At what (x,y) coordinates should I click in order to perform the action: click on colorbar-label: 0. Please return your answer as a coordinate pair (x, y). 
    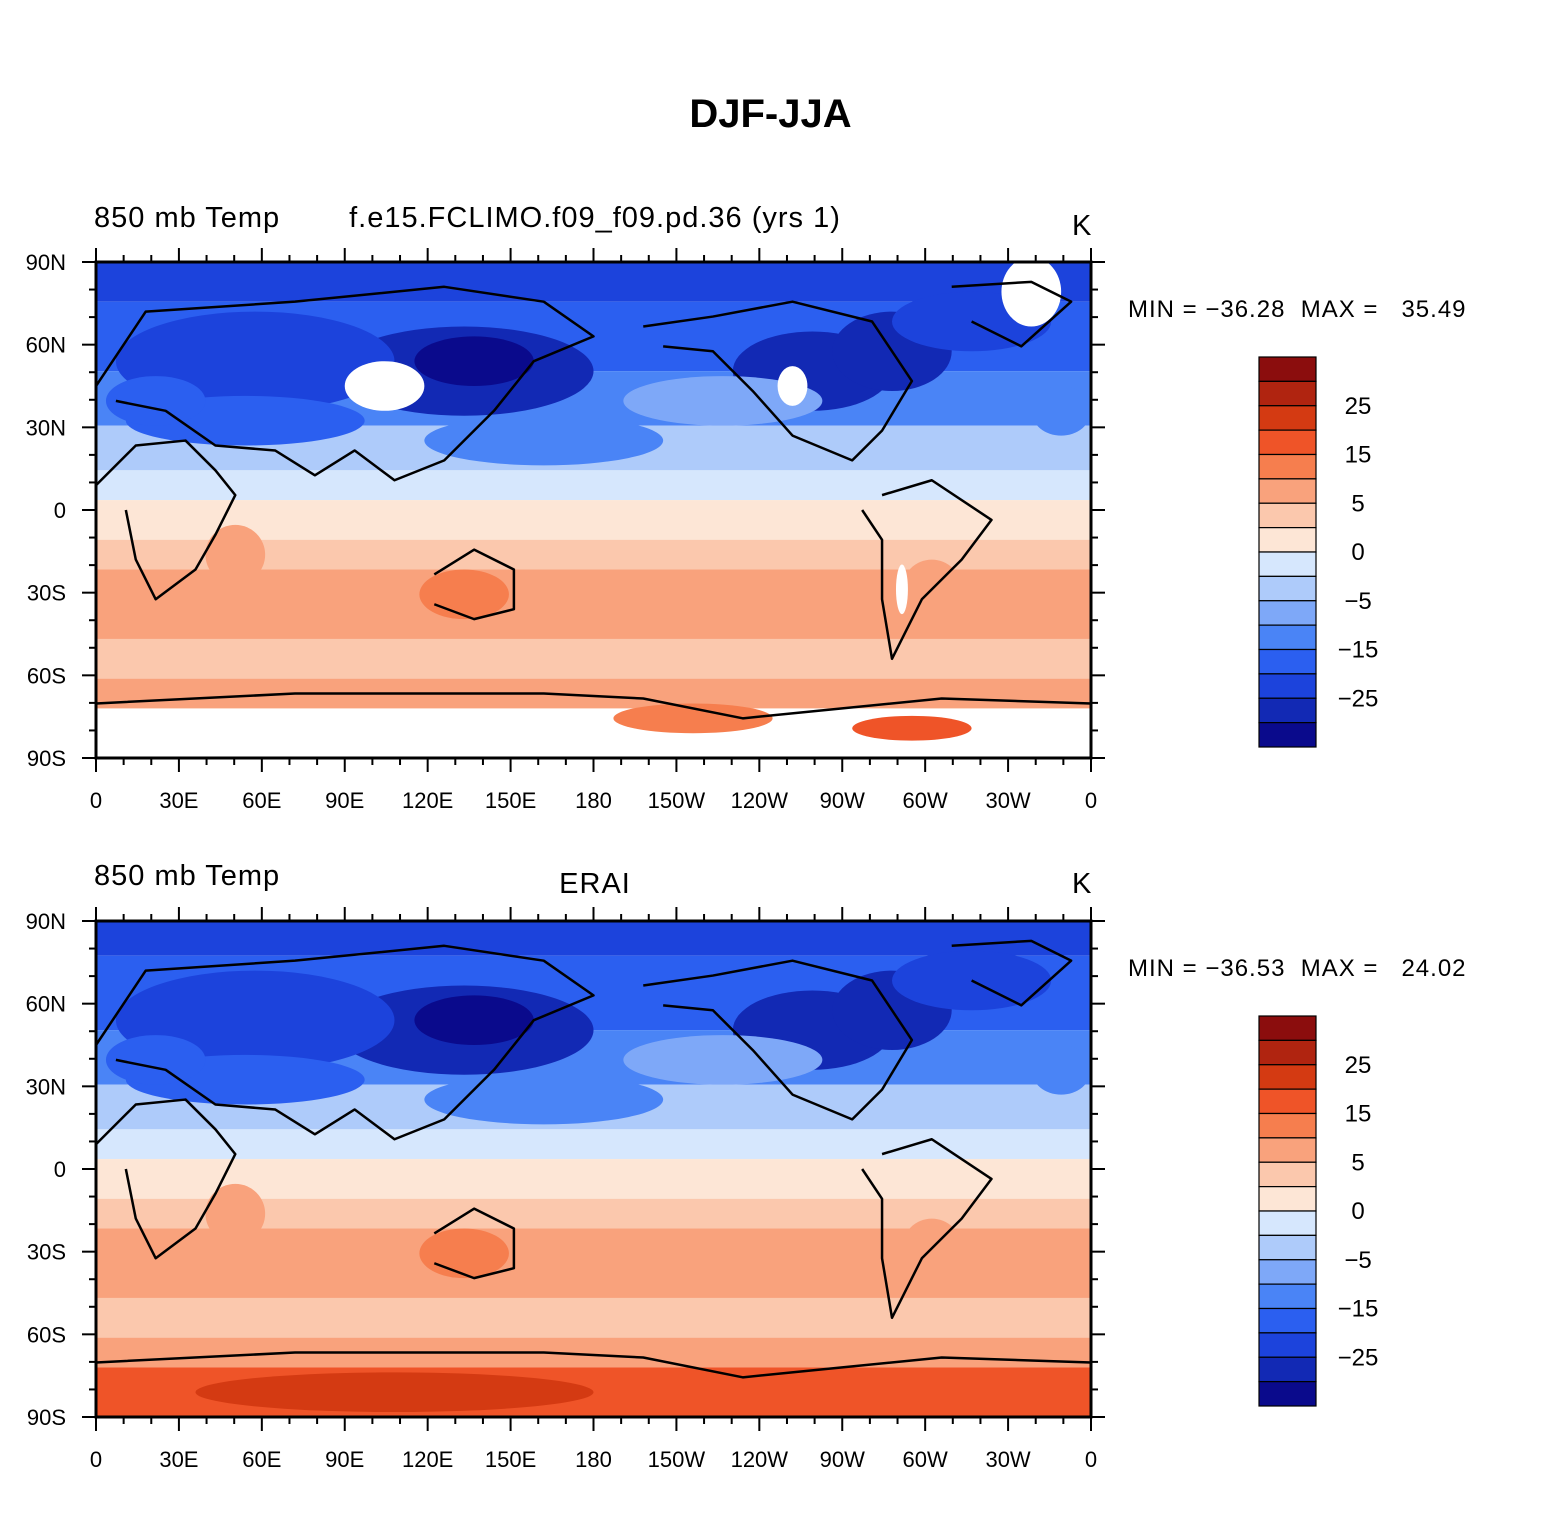
    Looking at the image, I should click on (1357, 1211).